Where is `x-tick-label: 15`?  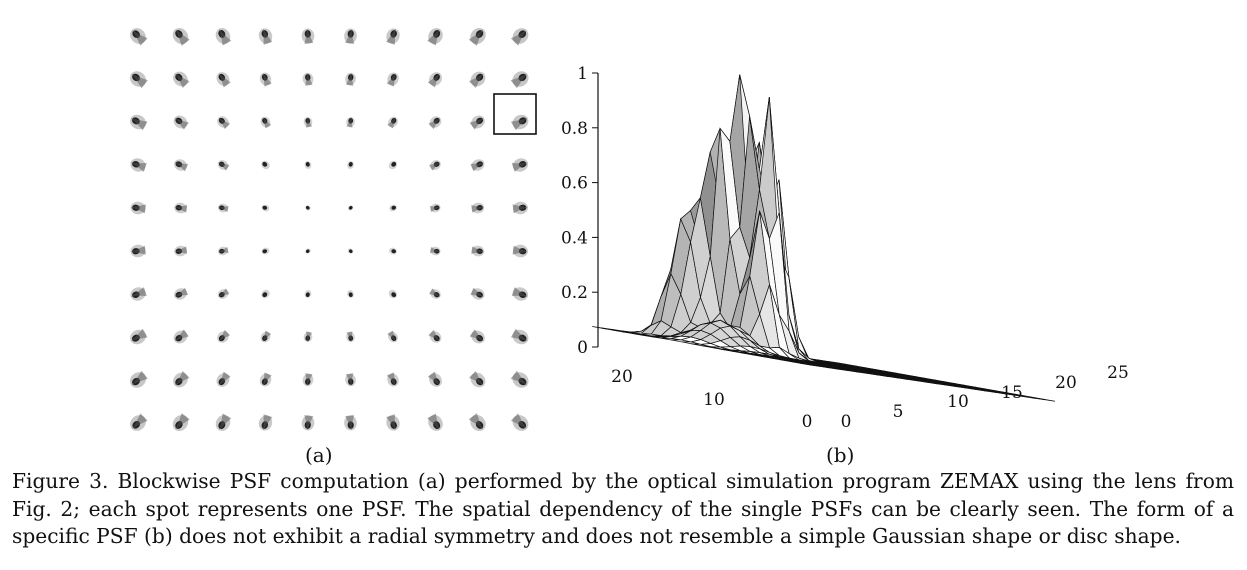
x-tick-label: 15 is located at coordinates (1012, 393).